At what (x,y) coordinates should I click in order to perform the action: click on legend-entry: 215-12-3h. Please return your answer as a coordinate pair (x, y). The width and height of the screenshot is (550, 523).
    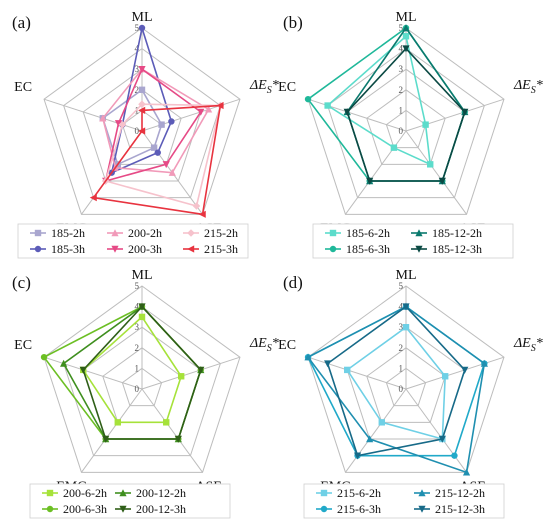
    Looking at the image, I should click on (449, 509).